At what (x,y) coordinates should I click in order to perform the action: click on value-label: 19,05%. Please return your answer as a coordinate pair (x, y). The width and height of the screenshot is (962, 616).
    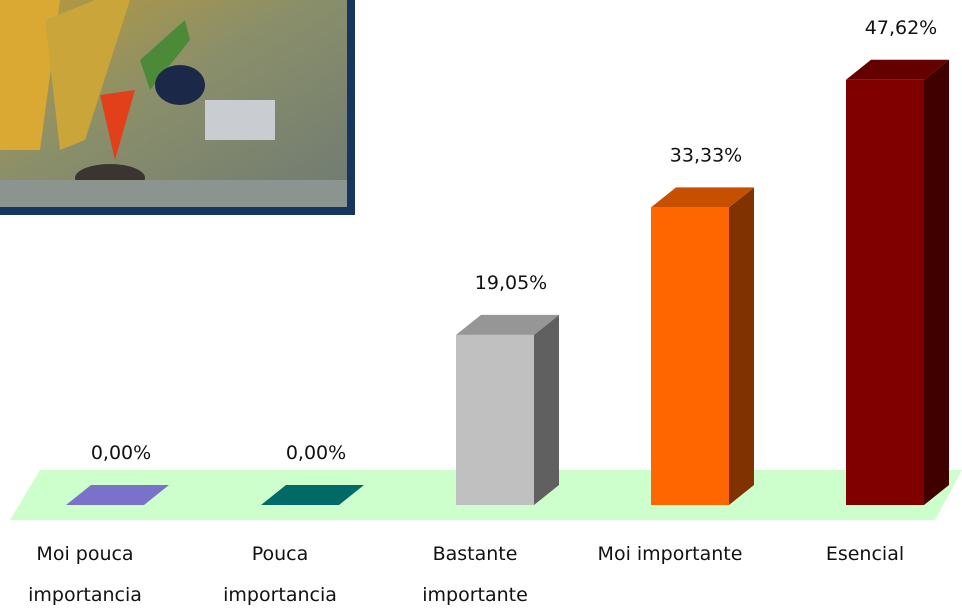
    Looking at the image, I should click on (511, 283).